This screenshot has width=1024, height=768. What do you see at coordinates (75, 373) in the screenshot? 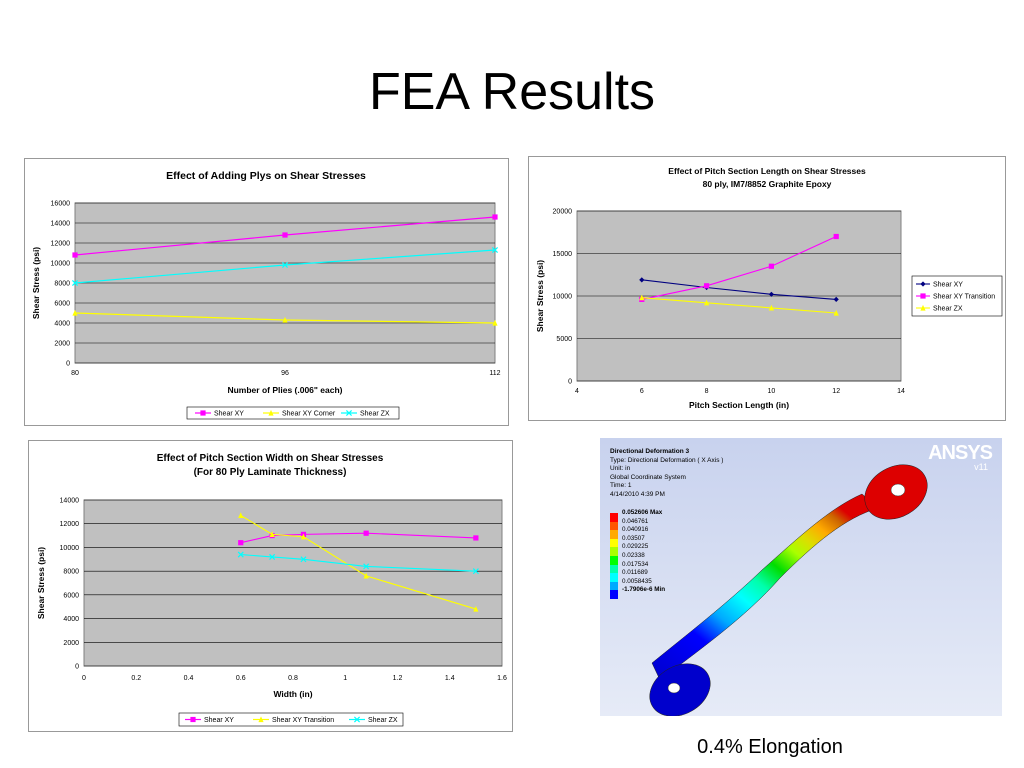
I see `x-tick-label: 80` at bounding box center [75, 373].